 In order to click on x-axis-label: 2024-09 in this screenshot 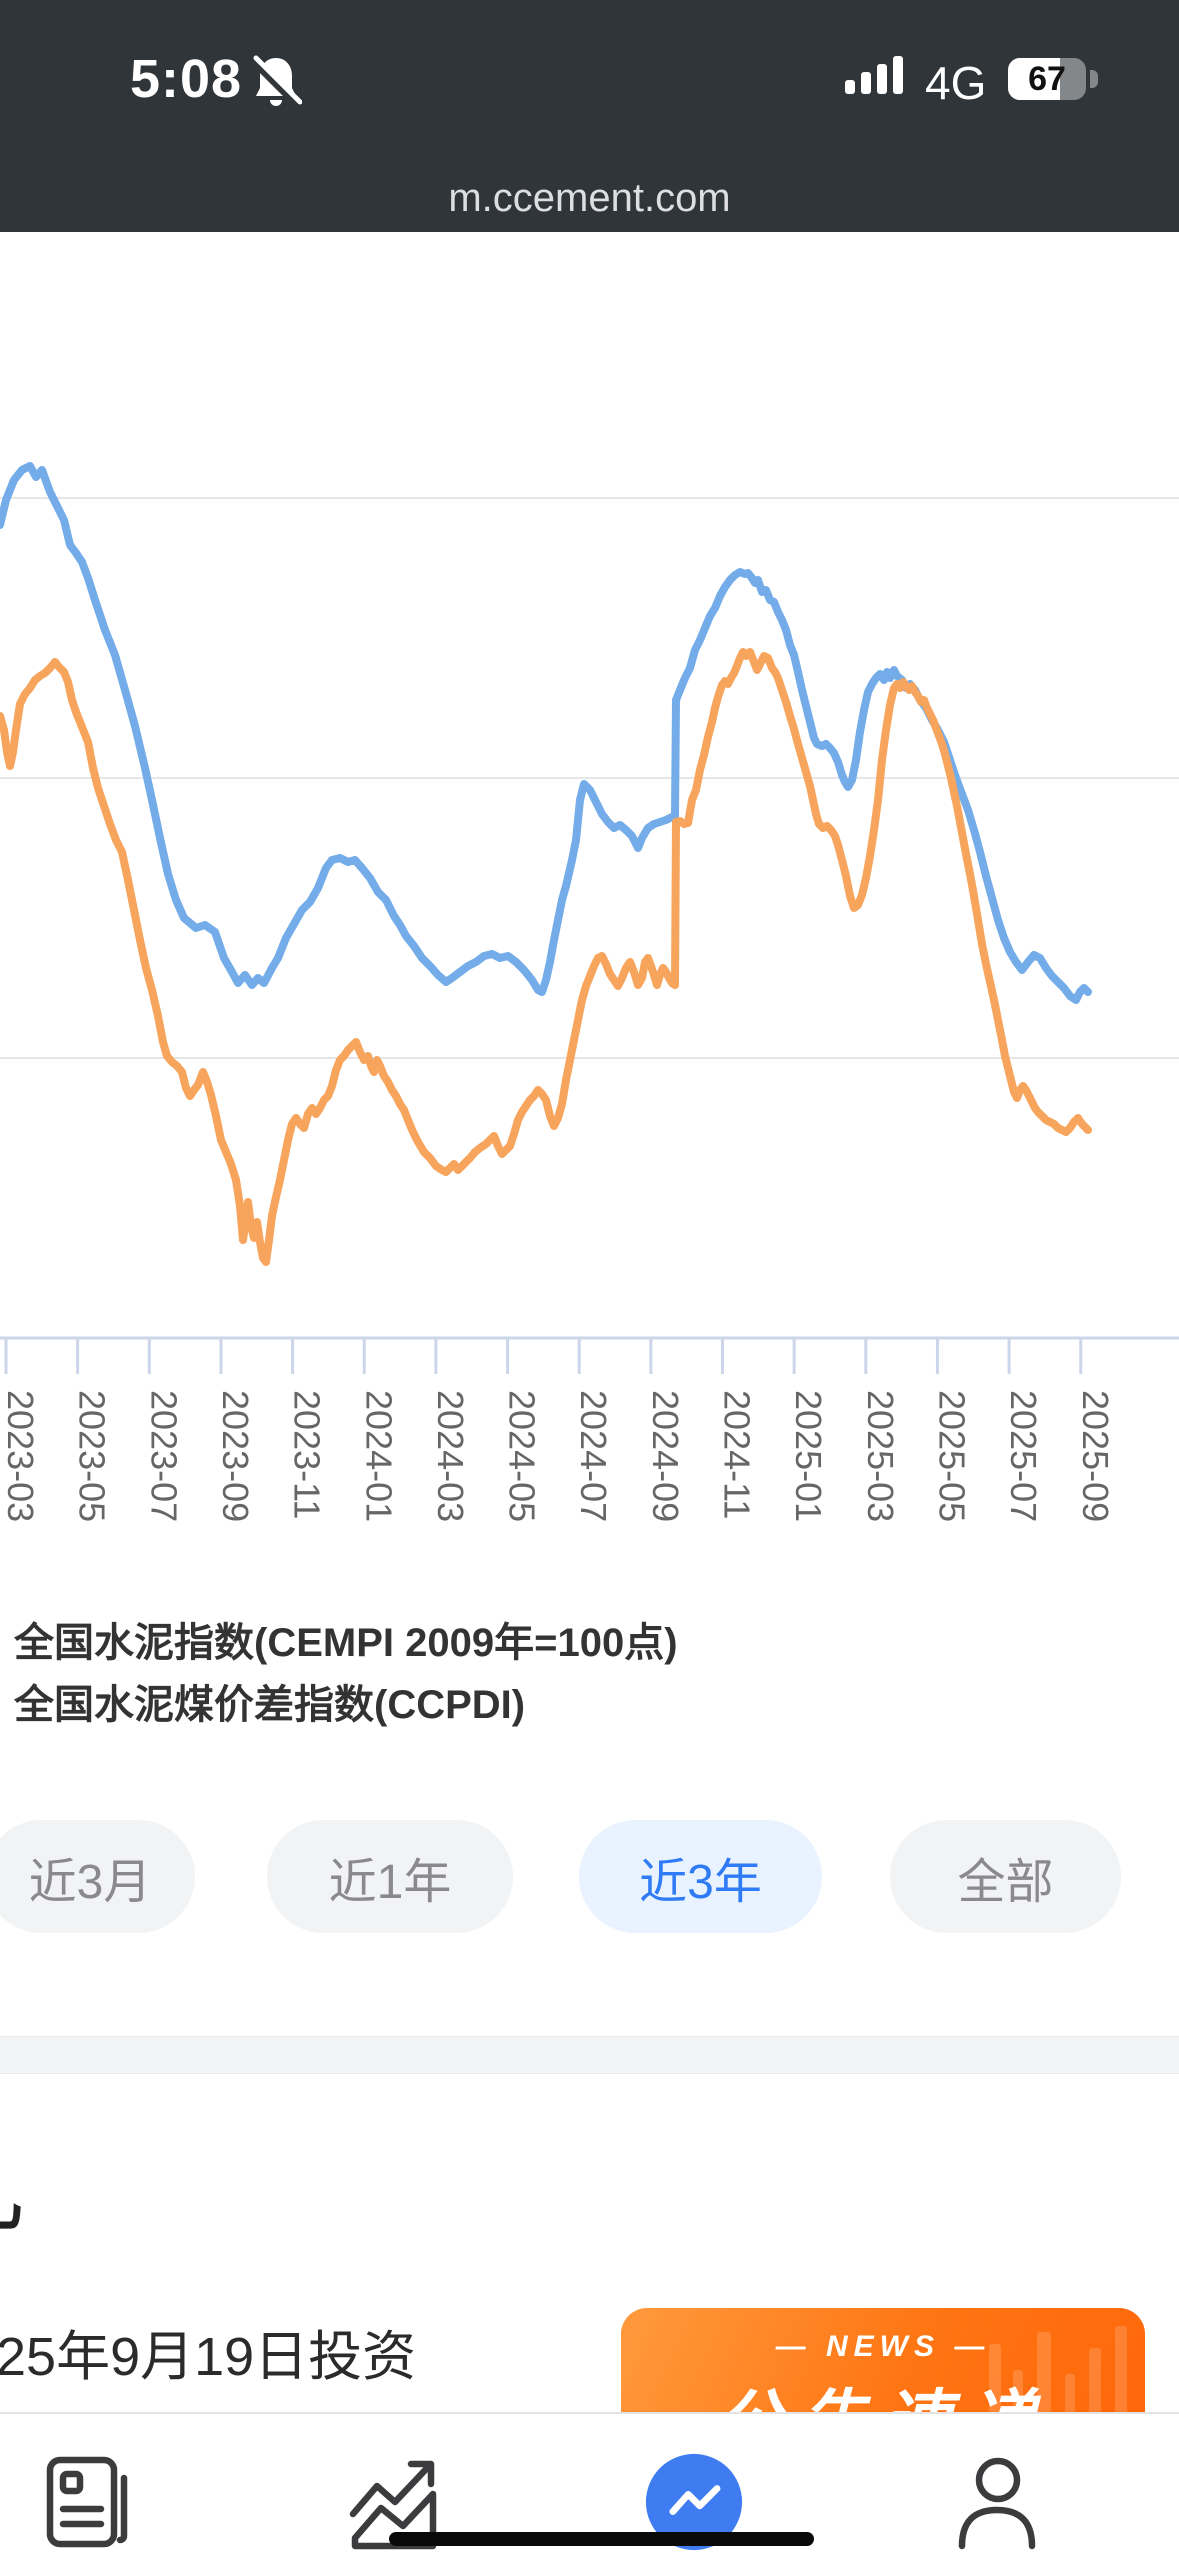, I will do `click(665, 1456)`.